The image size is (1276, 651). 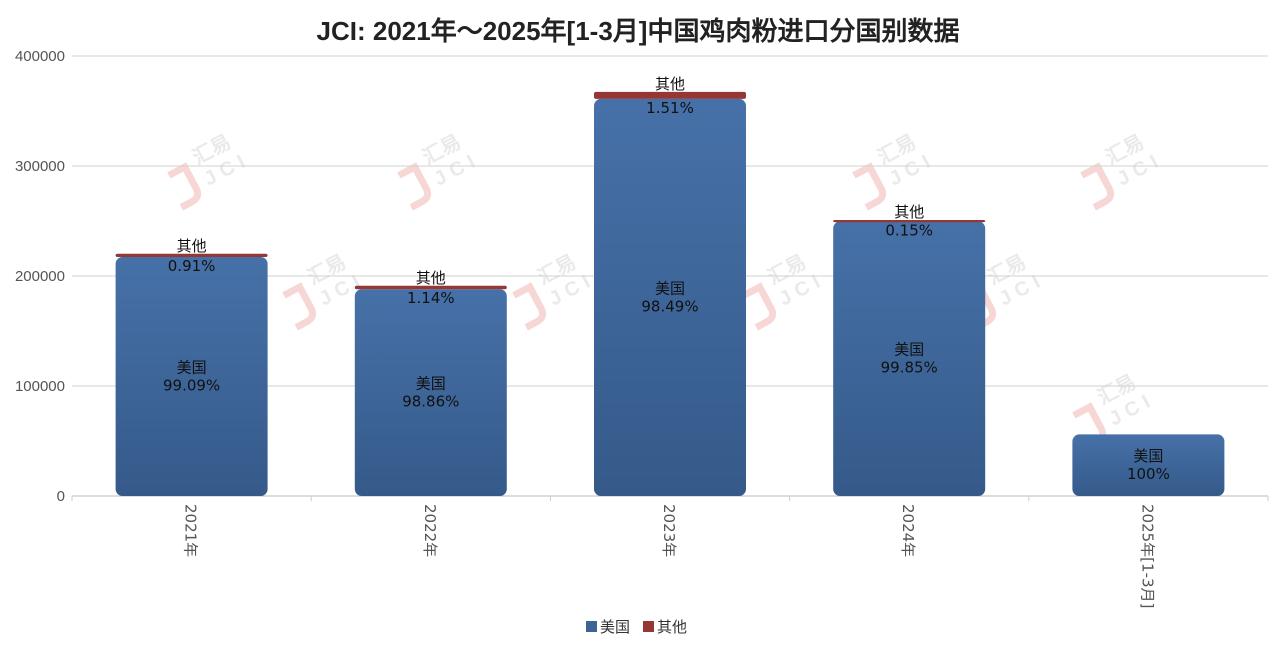 I want to click on x-tick-label: 2025年[1-3月], so click(x=1147, y=556).